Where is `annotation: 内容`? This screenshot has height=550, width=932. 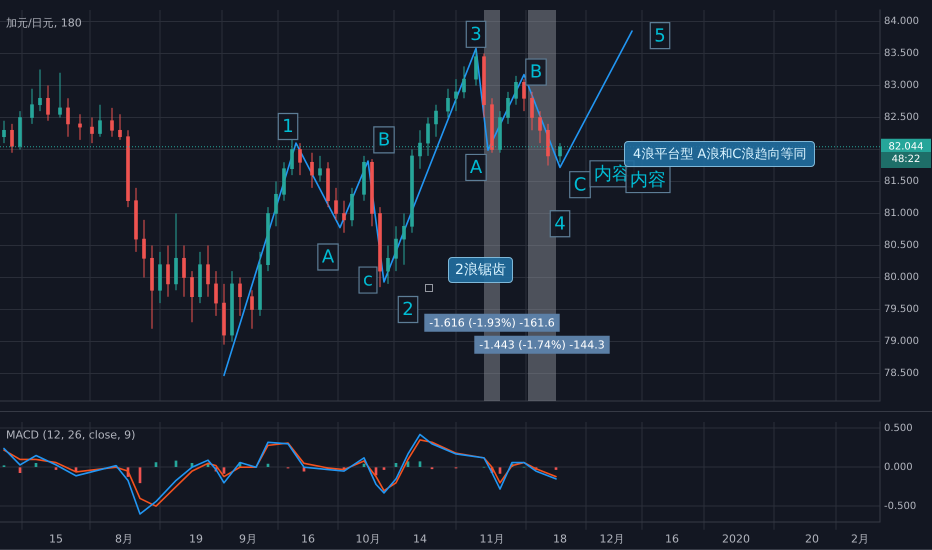
annotation: 内容 is located at coordinates (648, 179).